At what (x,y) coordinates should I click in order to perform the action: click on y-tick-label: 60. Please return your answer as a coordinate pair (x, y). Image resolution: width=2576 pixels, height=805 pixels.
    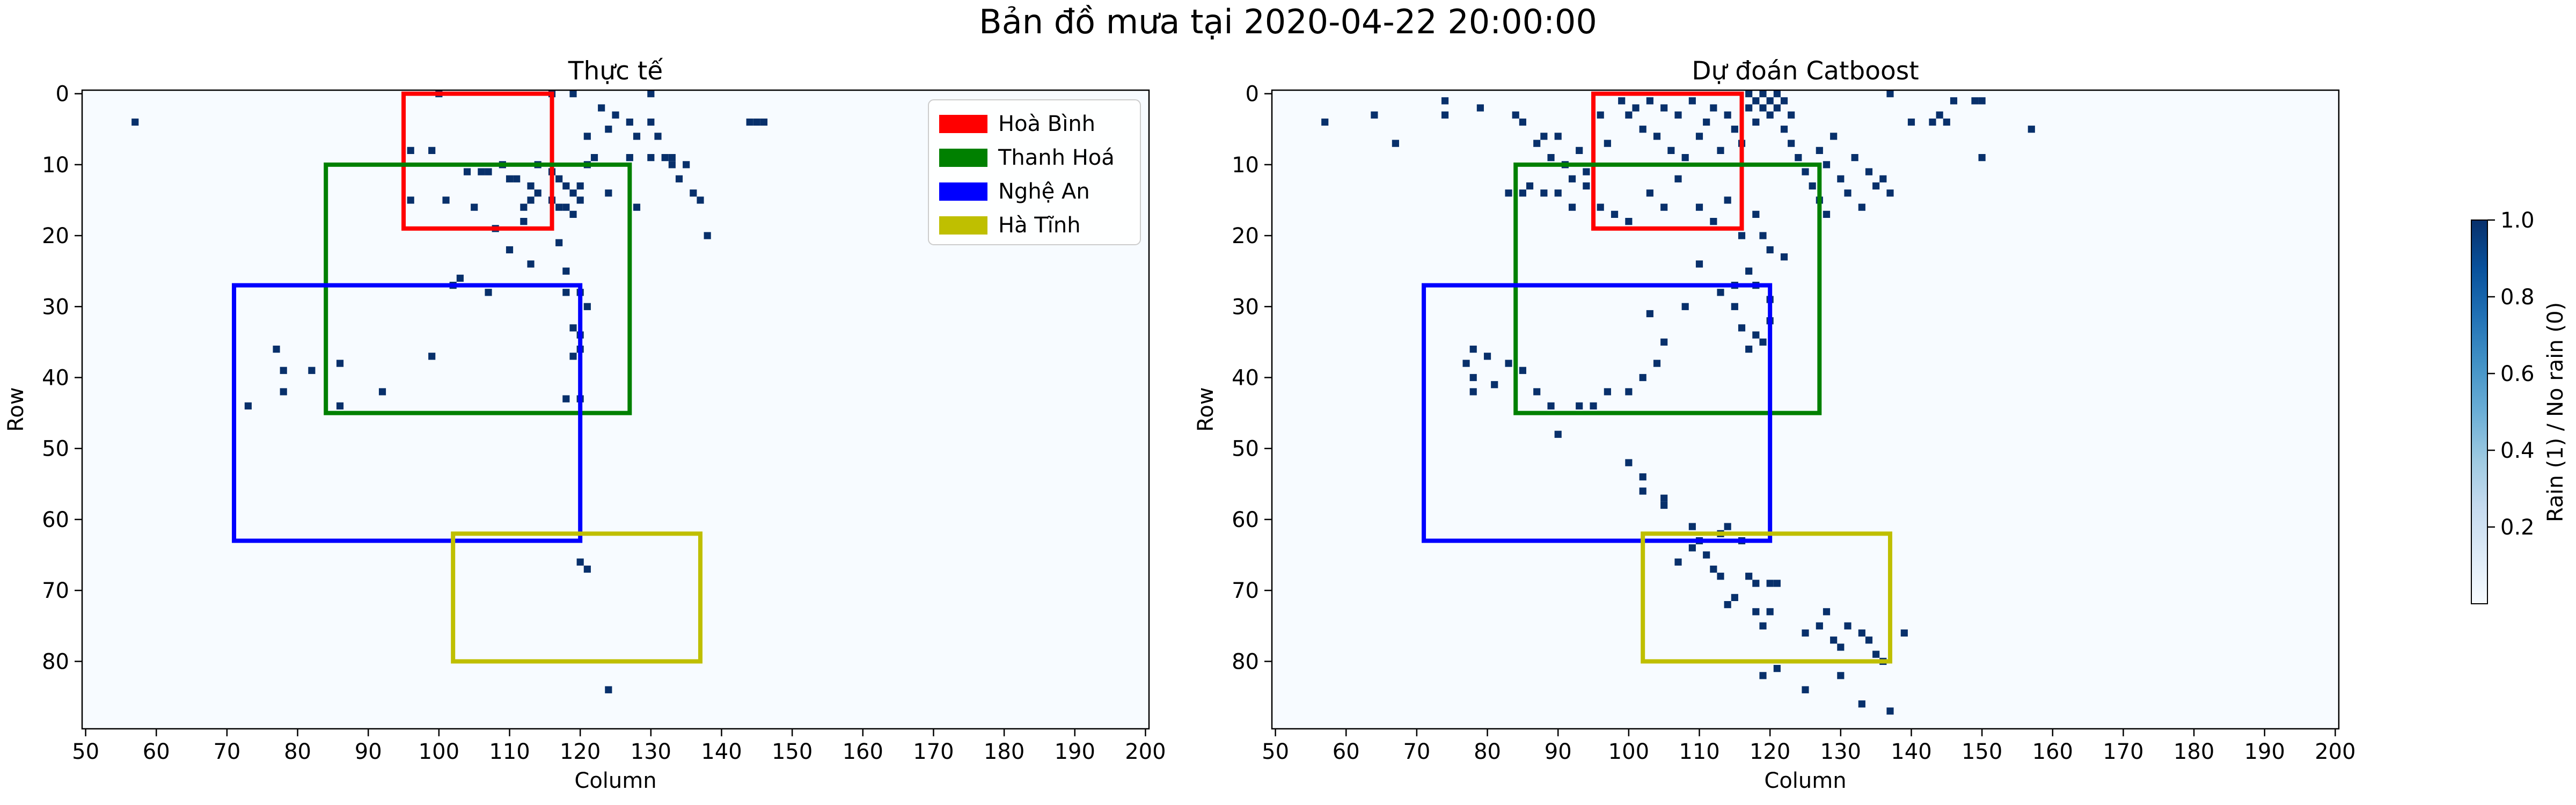
    Looking at the image, I should click on (55, 520).